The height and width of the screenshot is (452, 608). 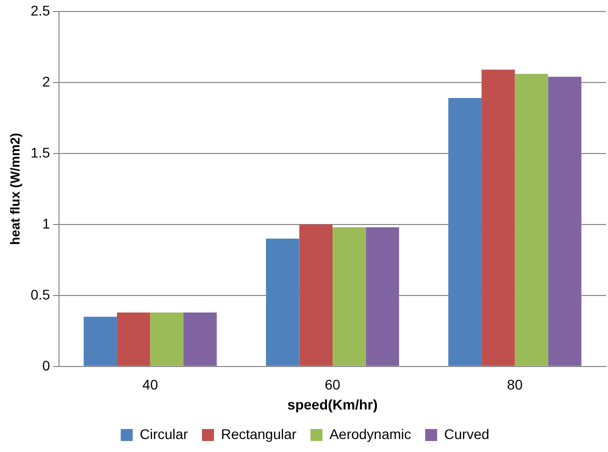 I want to click on y-tick-label: 0.5, so click(x=40, y=294).